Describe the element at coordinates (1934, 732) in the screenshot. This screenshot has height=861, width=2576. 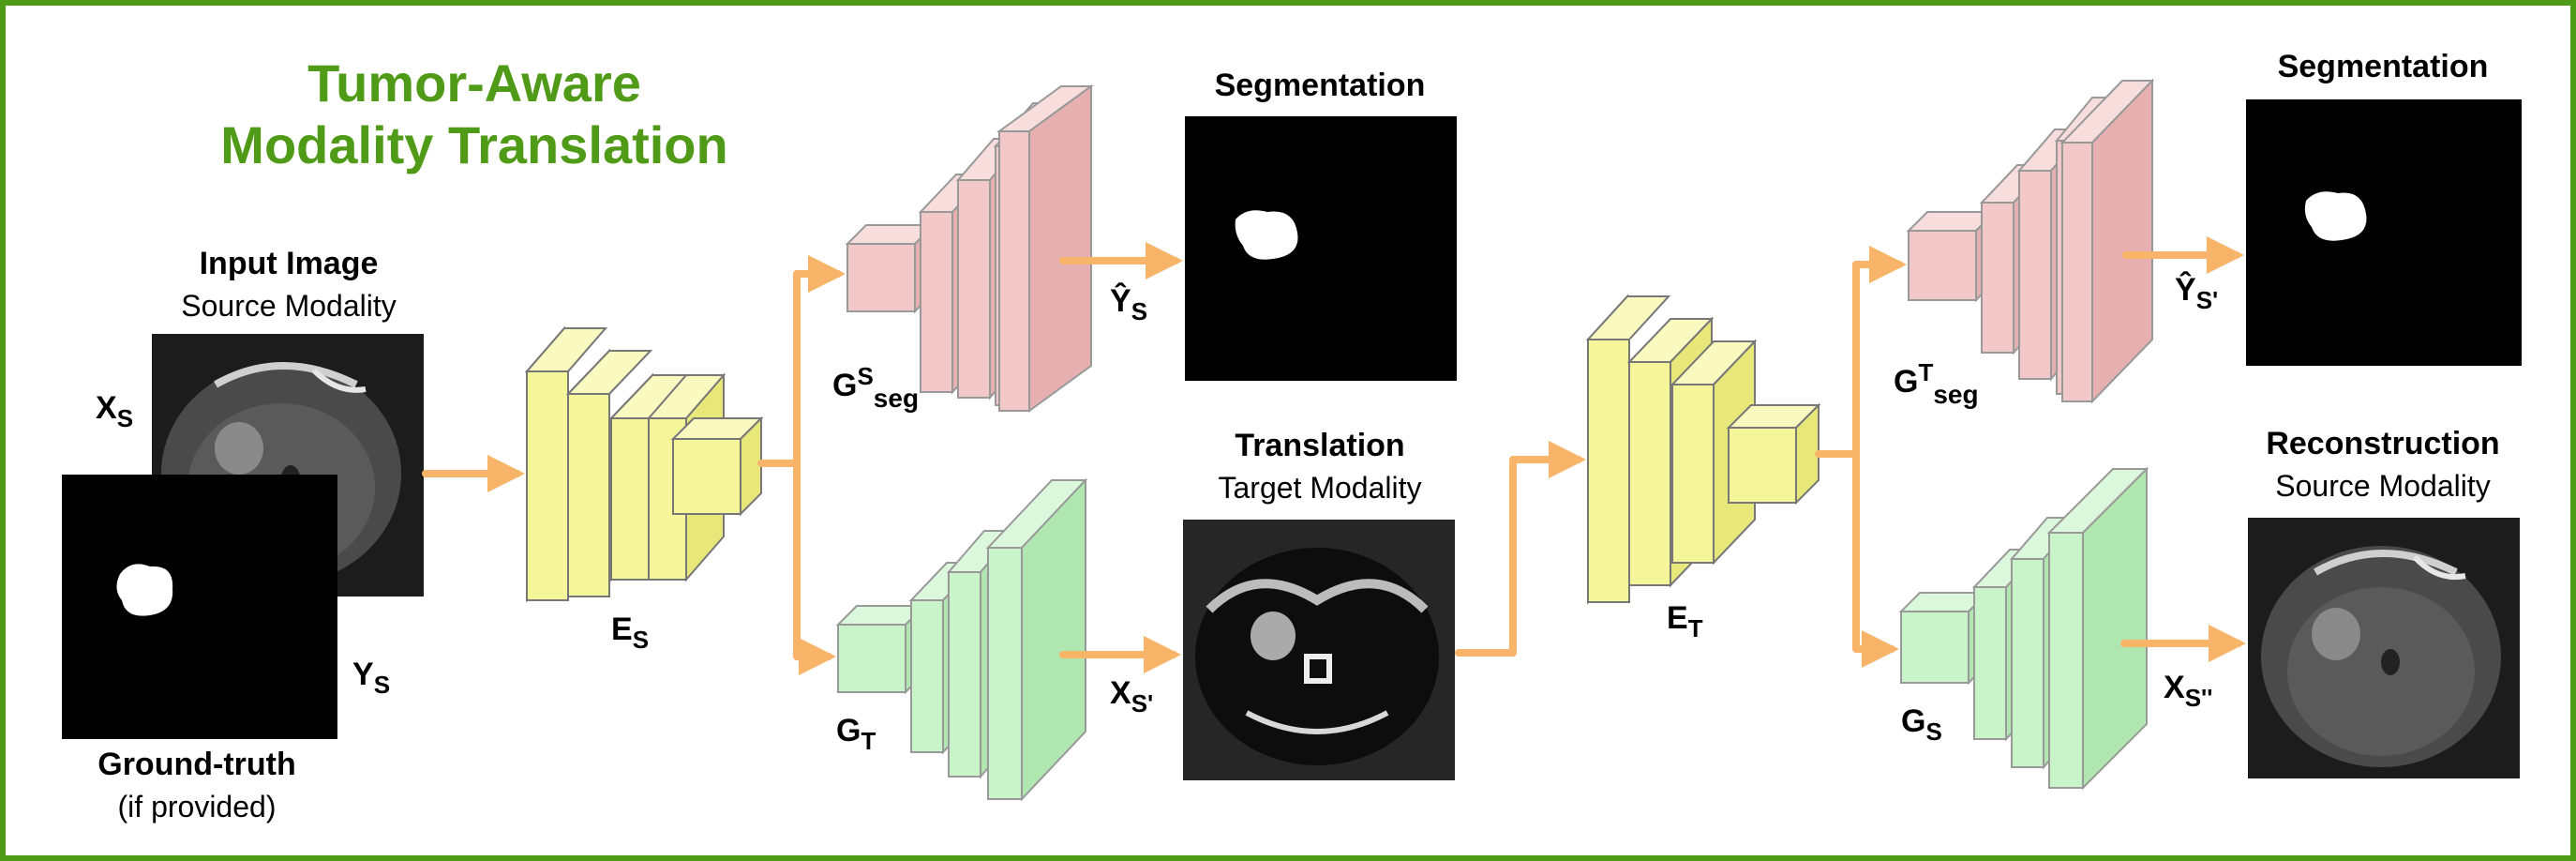
I see `gen-reconstruct-sub: S` at that location.